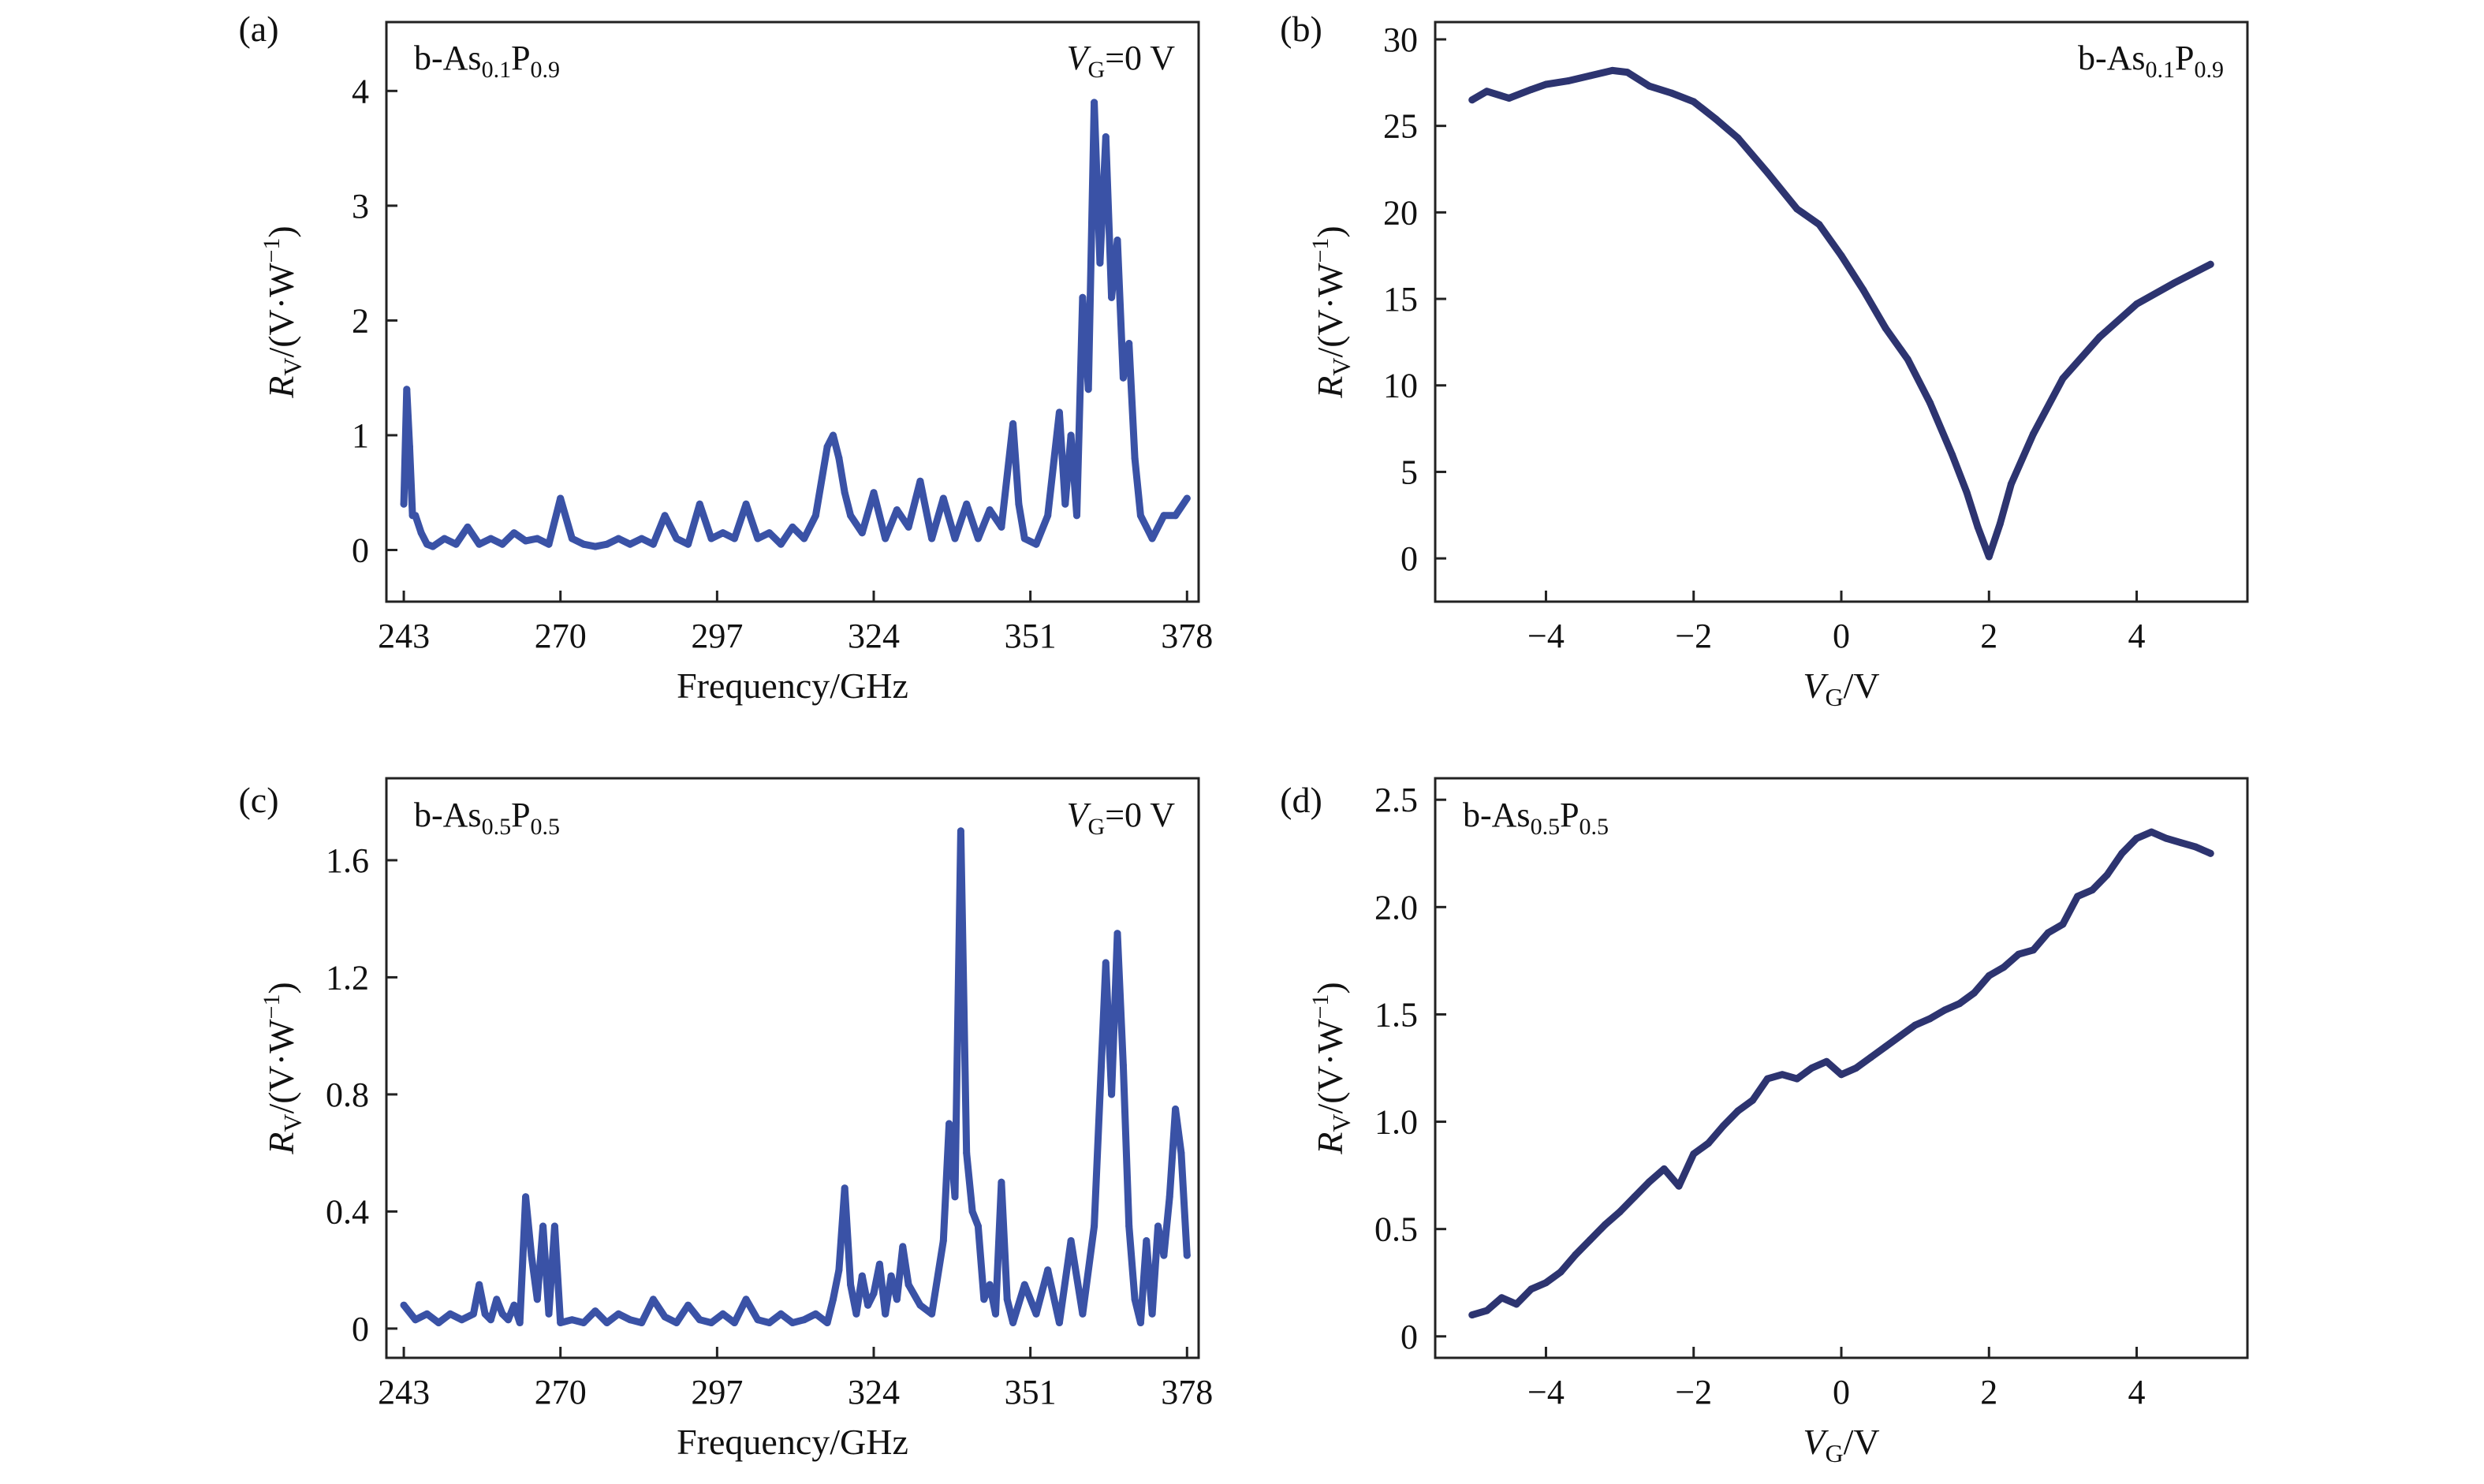  Describe the element at coordinates (1841, 313) in the screenshot. I see `chart-1-series-line` at that location.